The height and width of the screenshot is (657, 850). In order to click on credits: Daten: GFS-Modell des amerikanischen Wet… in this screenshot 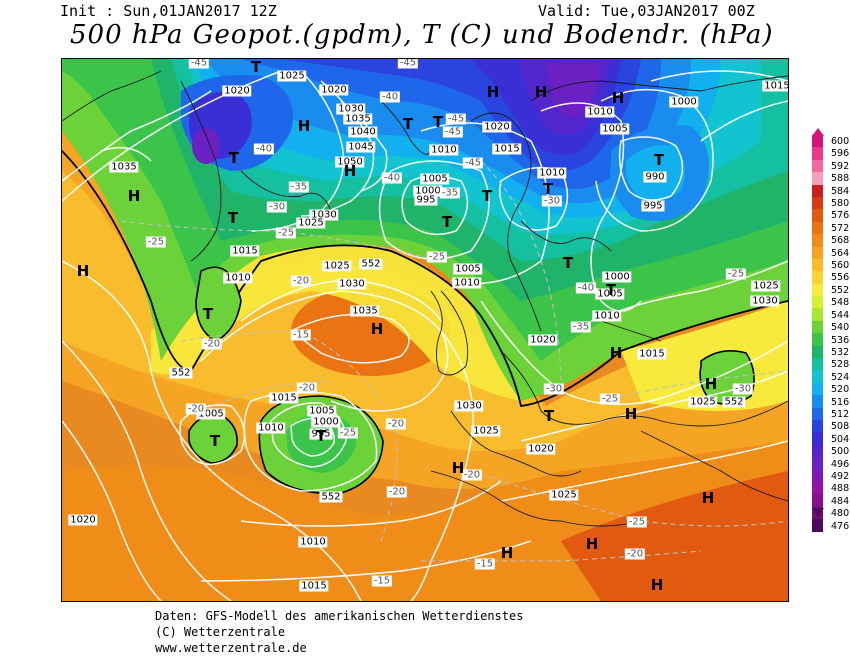, I will do `click(339, 632)`.